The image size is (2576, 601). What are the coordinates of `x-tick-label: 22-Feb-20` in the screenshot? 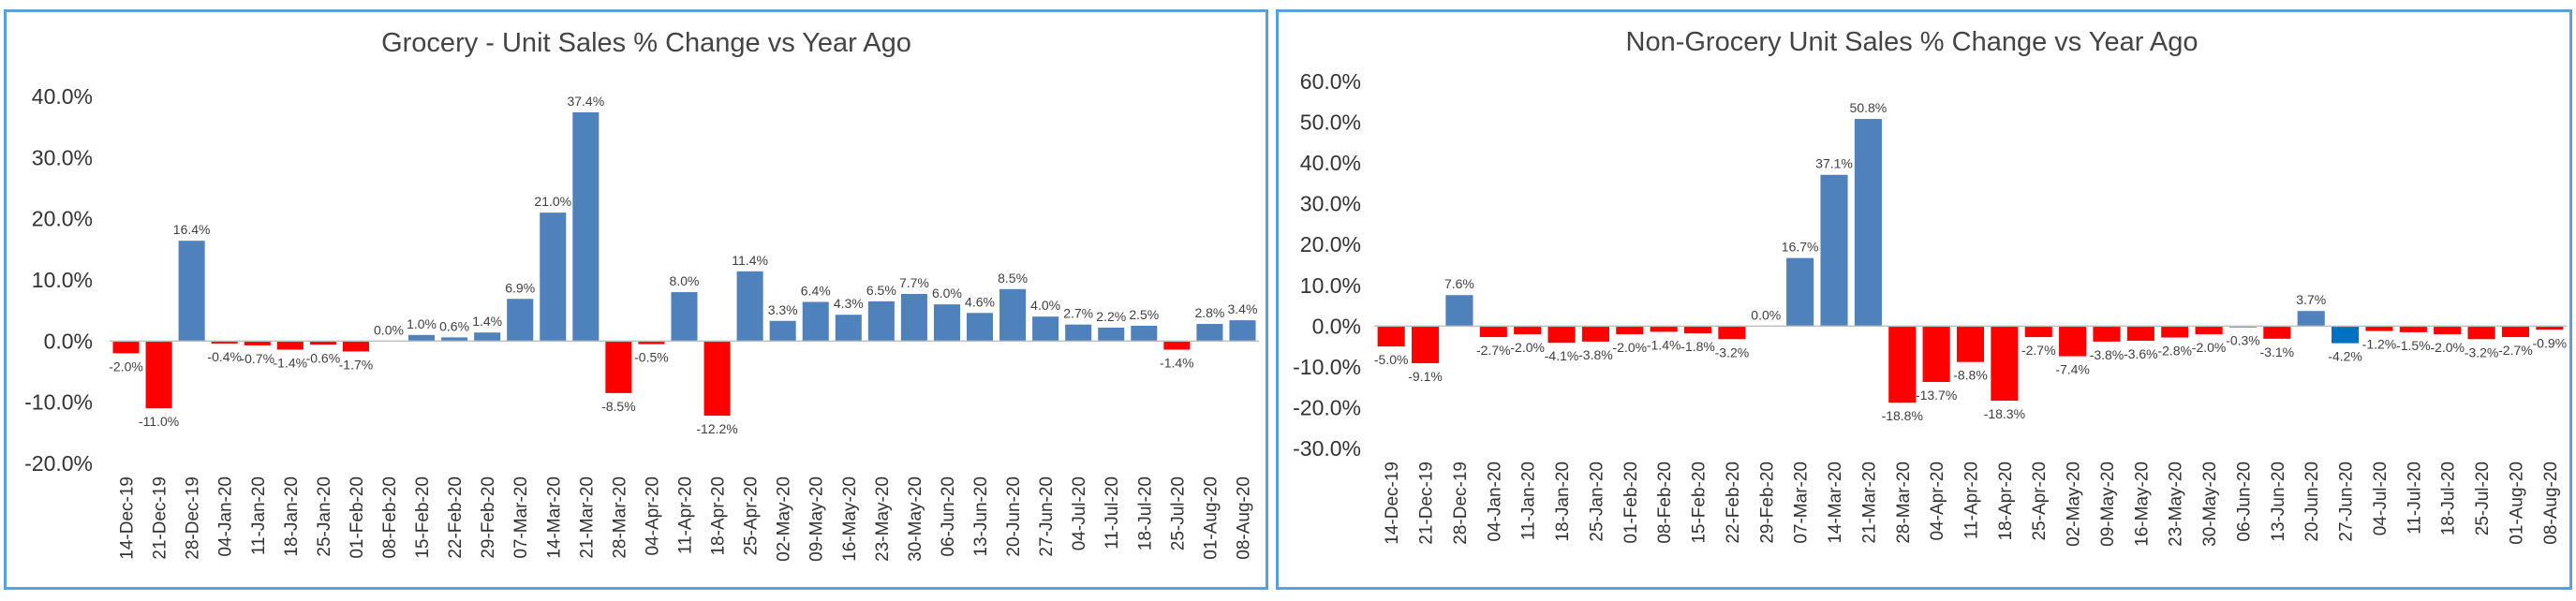 It's located at (1733, 503).